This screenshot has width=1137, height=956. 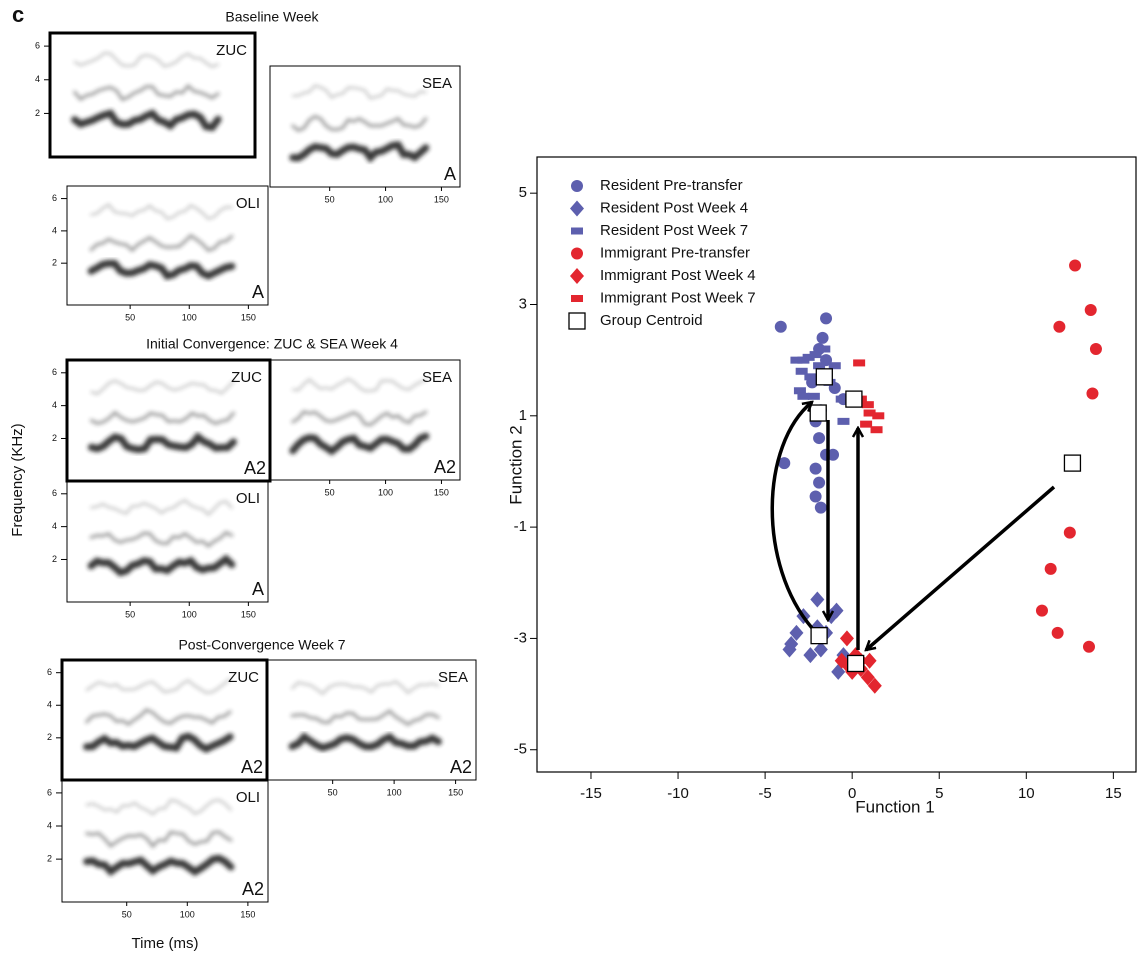 What do you see at coordinates (146, 95) in the screenshot?
I see `spectrogram: ZUC 2 4 6` at bounding box center [146, 95].